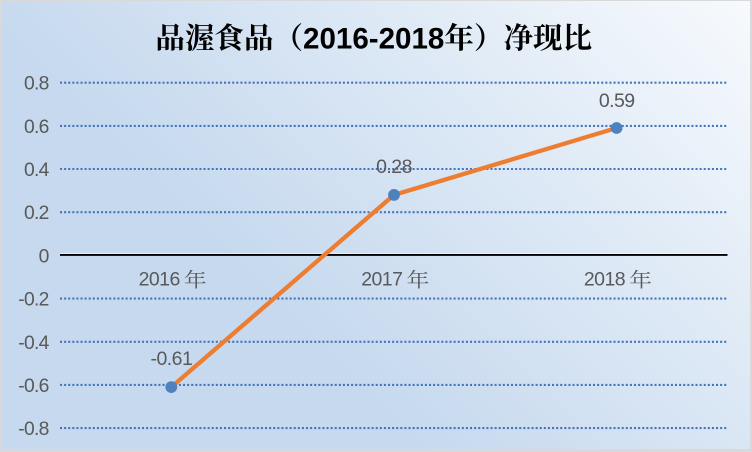  What do you see at coordinates (33, 386) in the screenshot?
I see `svg-text: -0.6` at bounding box center [33, 386].